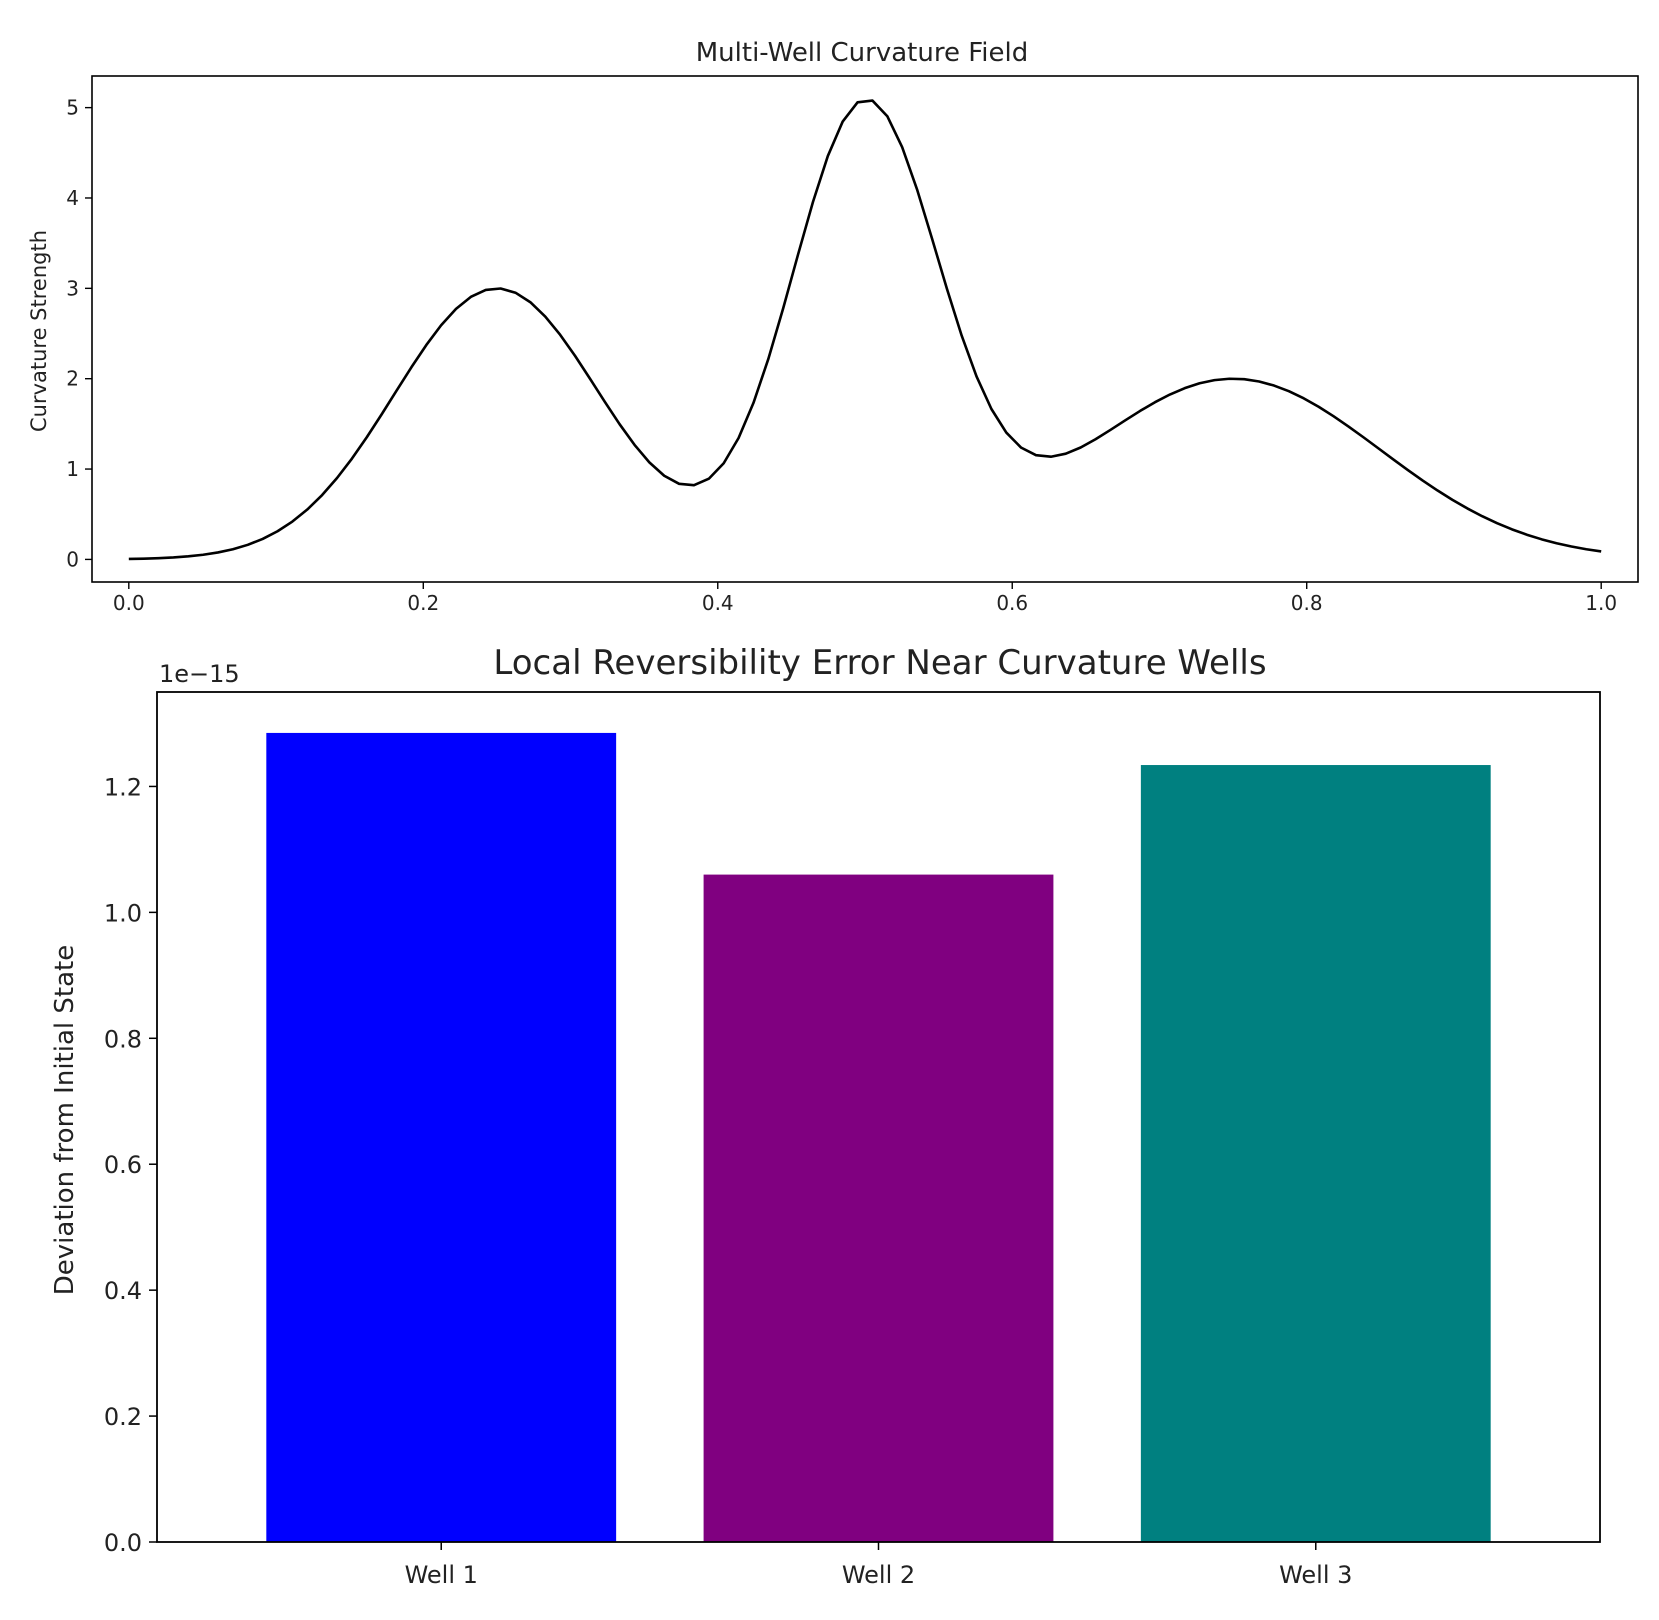 The image size is (1659, 1620). What do you see at coordinates (79, 333) in the screenshot?
I see `curvature-y-ticks: 0 1 2 3 4 5` at bounding box center [79, 333].